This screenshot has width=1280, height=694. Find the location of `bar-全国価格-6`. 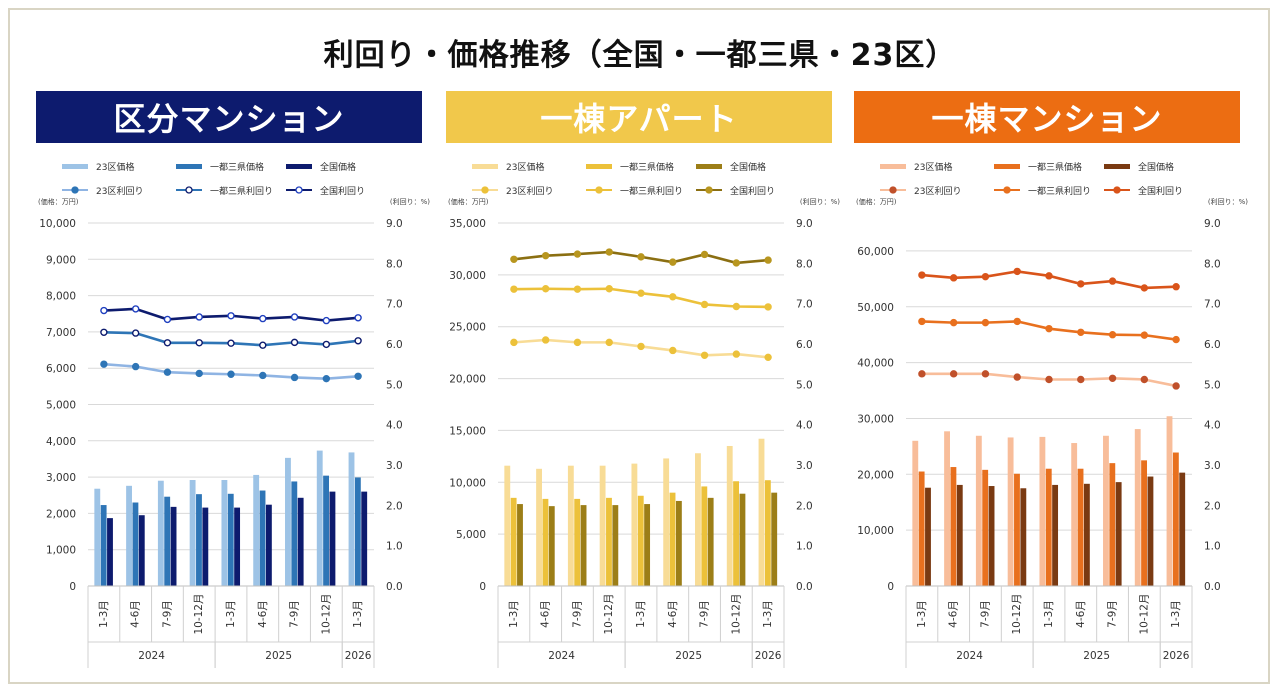

bar-全国価格-6 is located at coordinates (300, 541).